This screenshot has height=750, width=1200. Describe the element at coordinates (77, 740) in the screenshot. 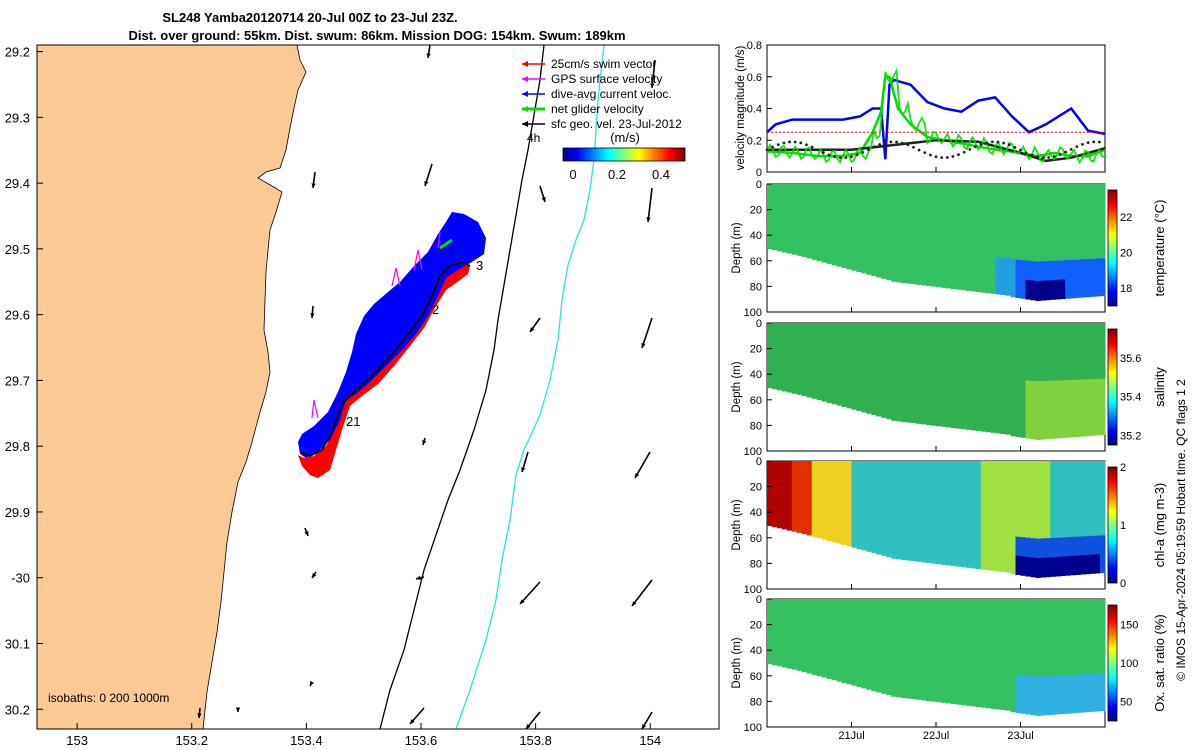

I see `map-xtick-label: 153` at that location.